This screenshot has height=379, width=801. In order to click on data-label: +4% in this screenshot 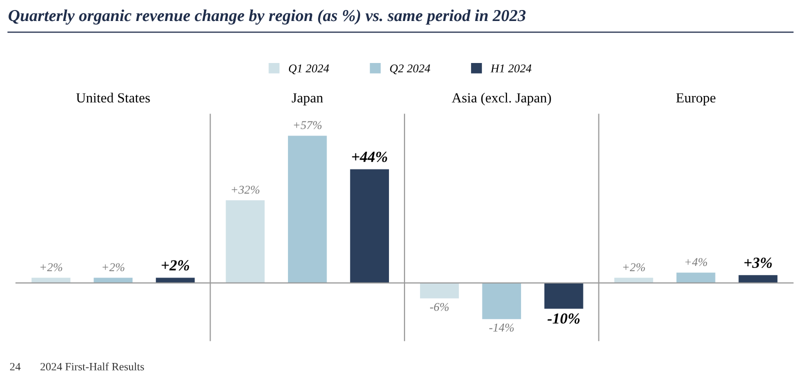, I will do `click(696, 262)`.